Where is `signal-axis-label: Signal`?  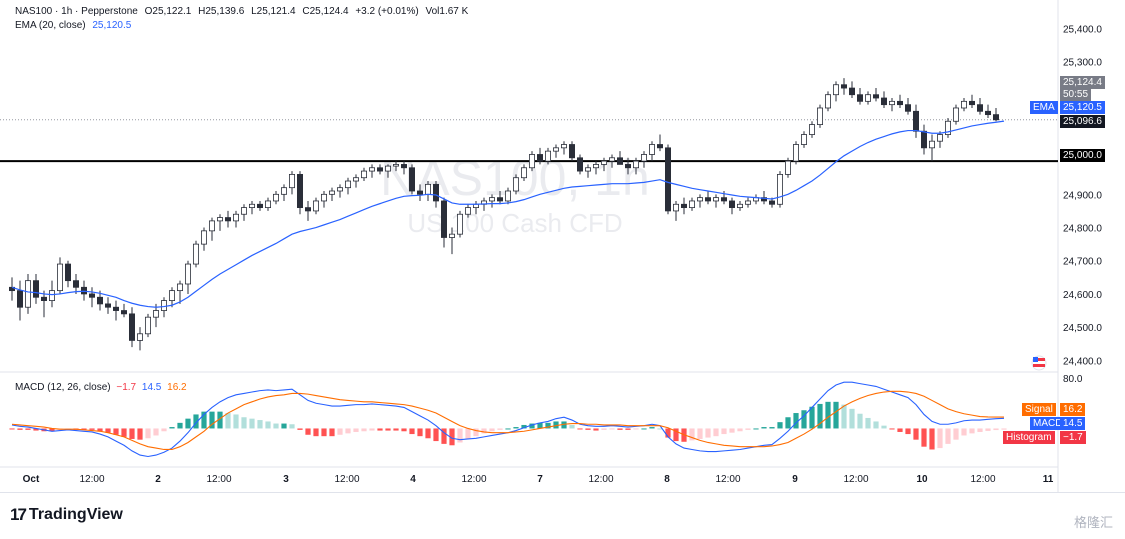
signal-axis-label: Signal is located at coordinates (1039, 409).